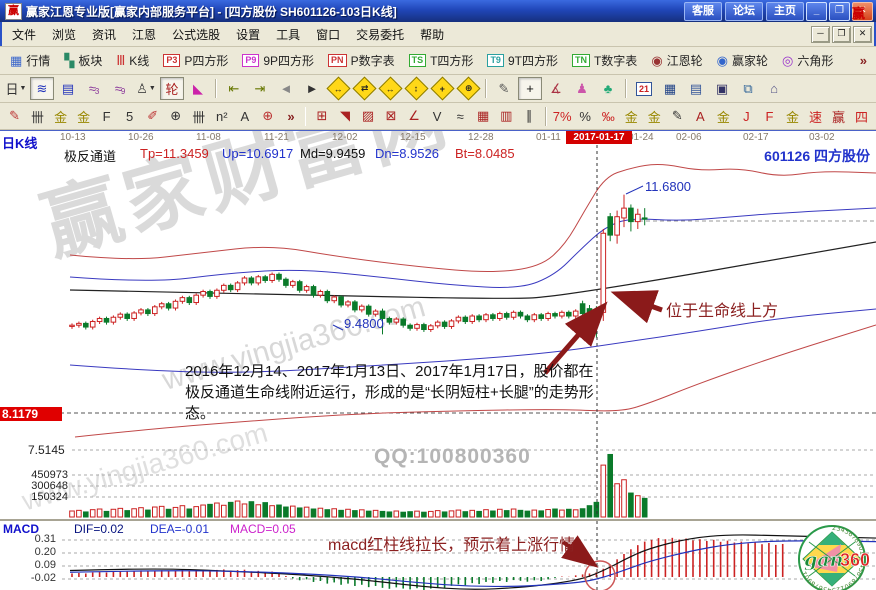  Describe the element at coordinates (723, 116) in the screenshot. I see `gold-wave-button: 金` at that location.